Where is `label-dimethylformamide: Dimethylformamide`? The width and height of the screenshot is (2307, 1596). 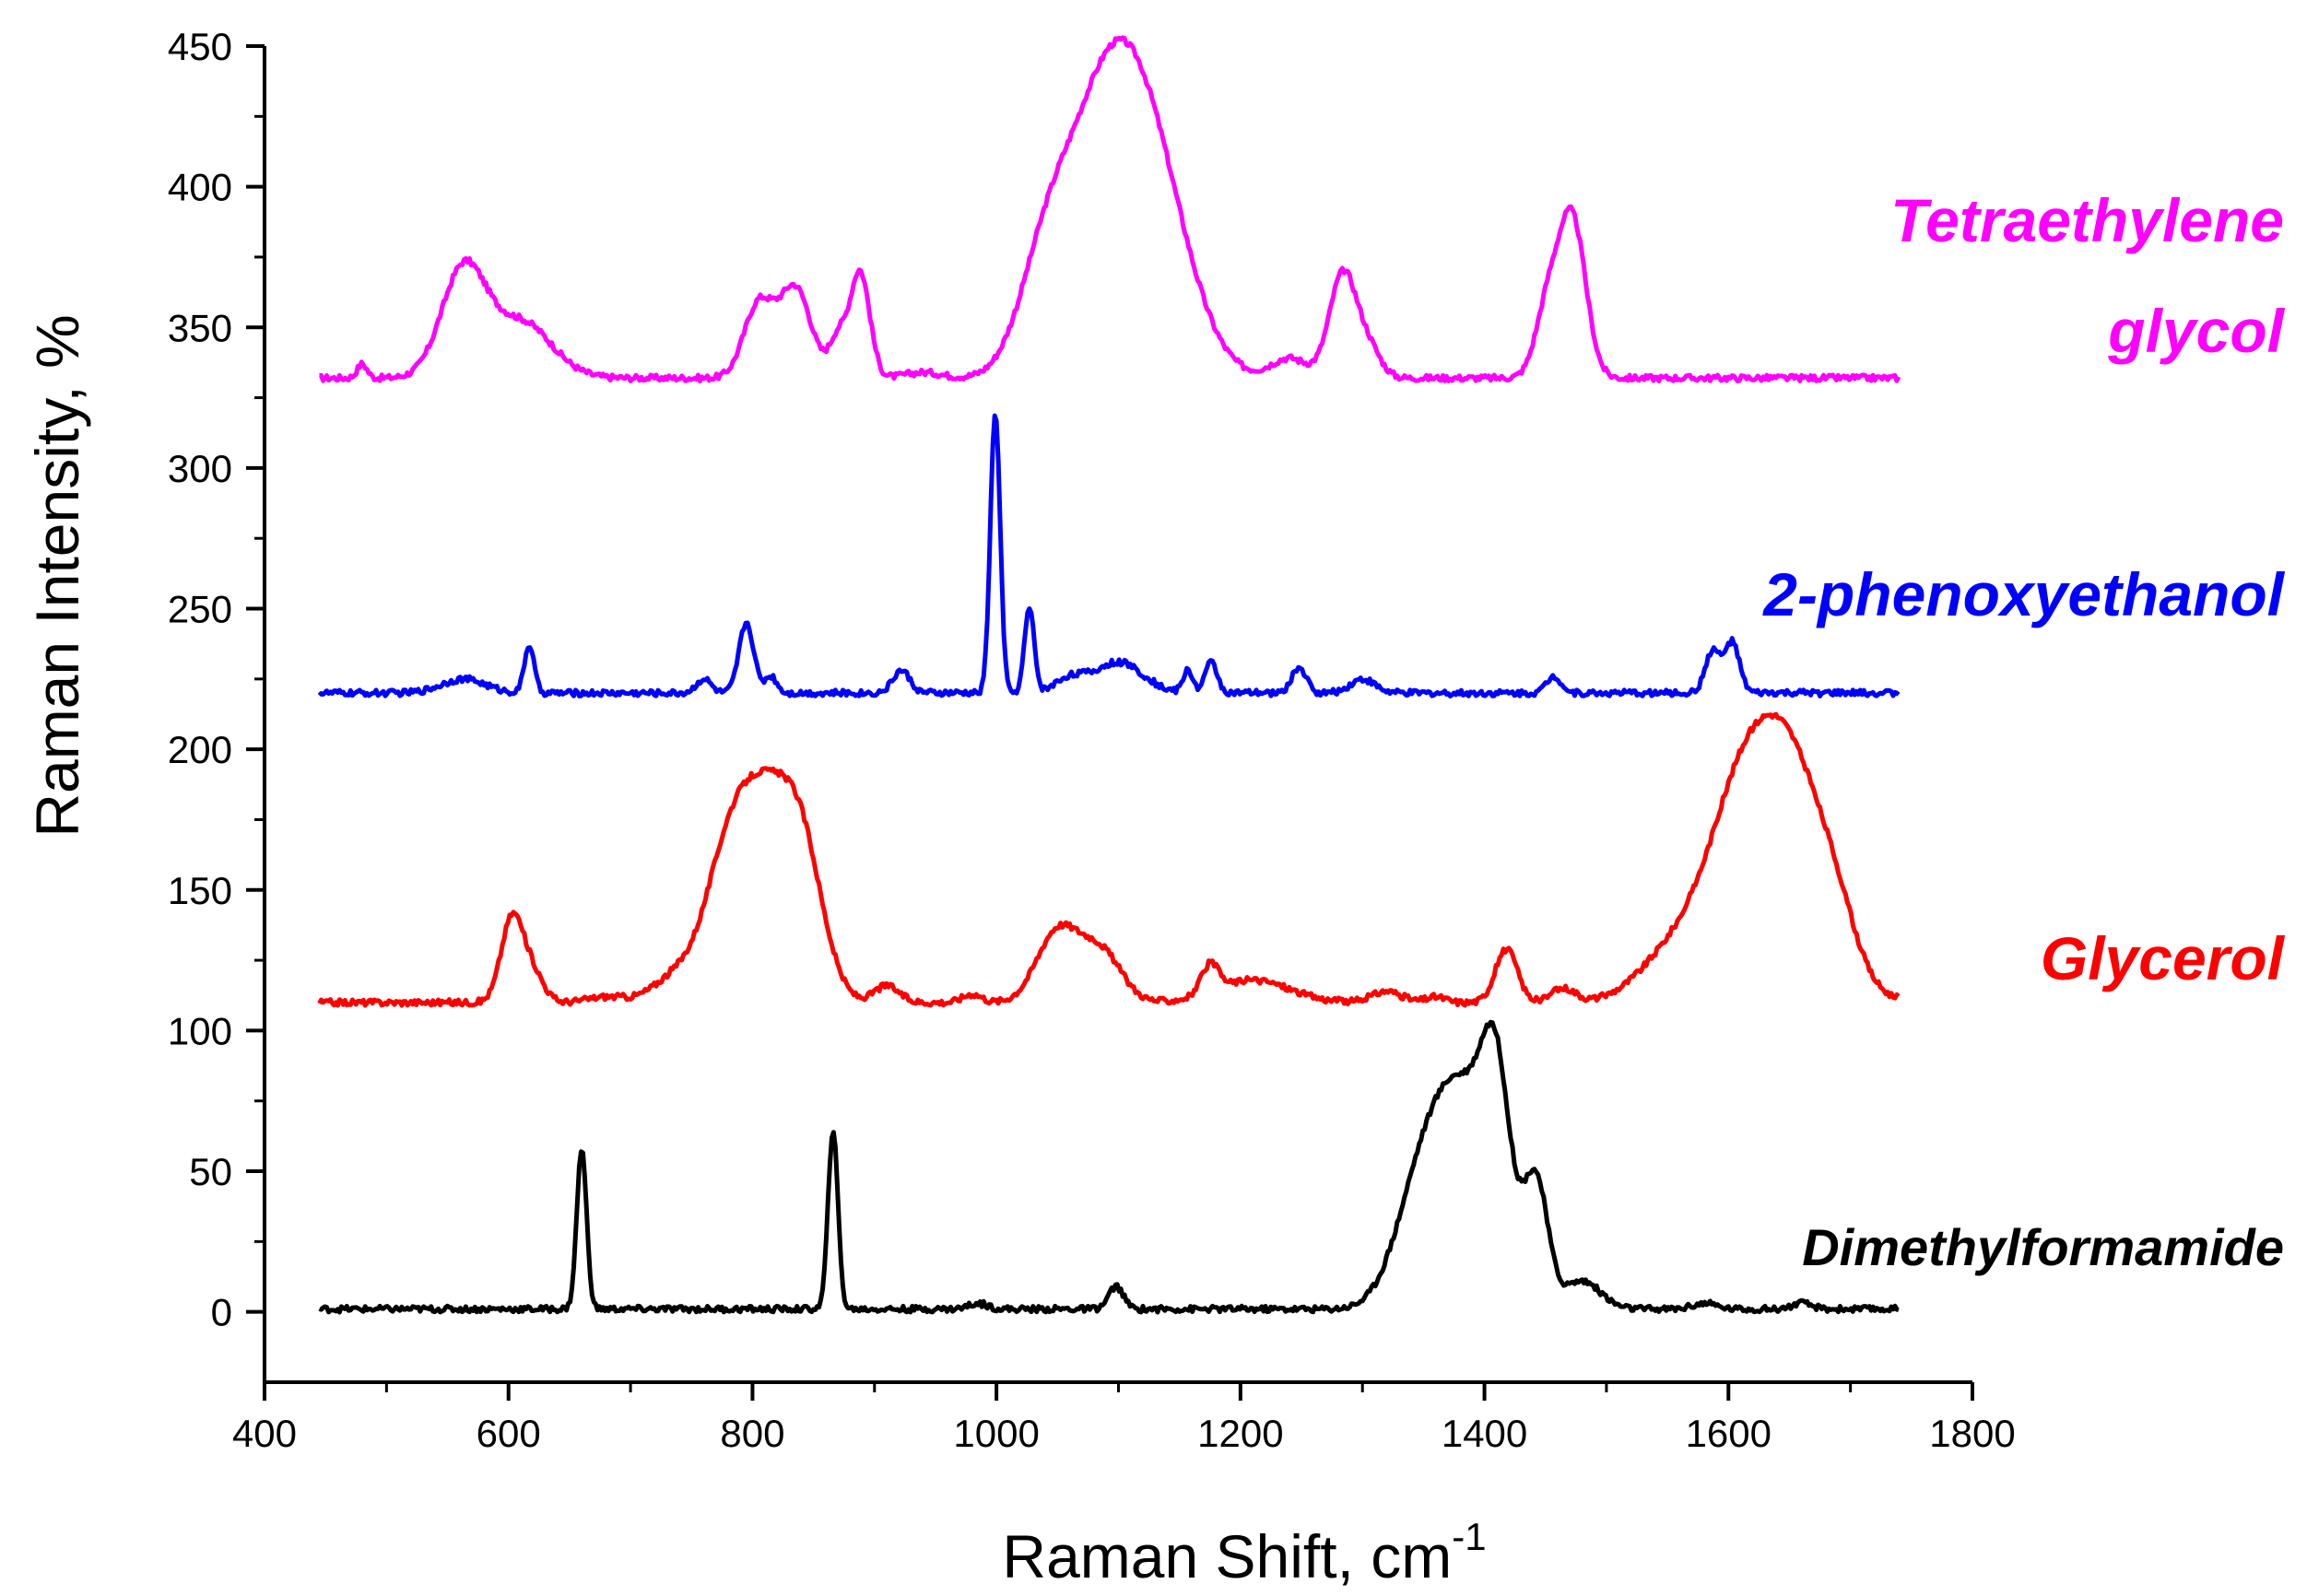
label-dimethylformamide: Dimethylformamide is located at coordinates (2043, 1247).